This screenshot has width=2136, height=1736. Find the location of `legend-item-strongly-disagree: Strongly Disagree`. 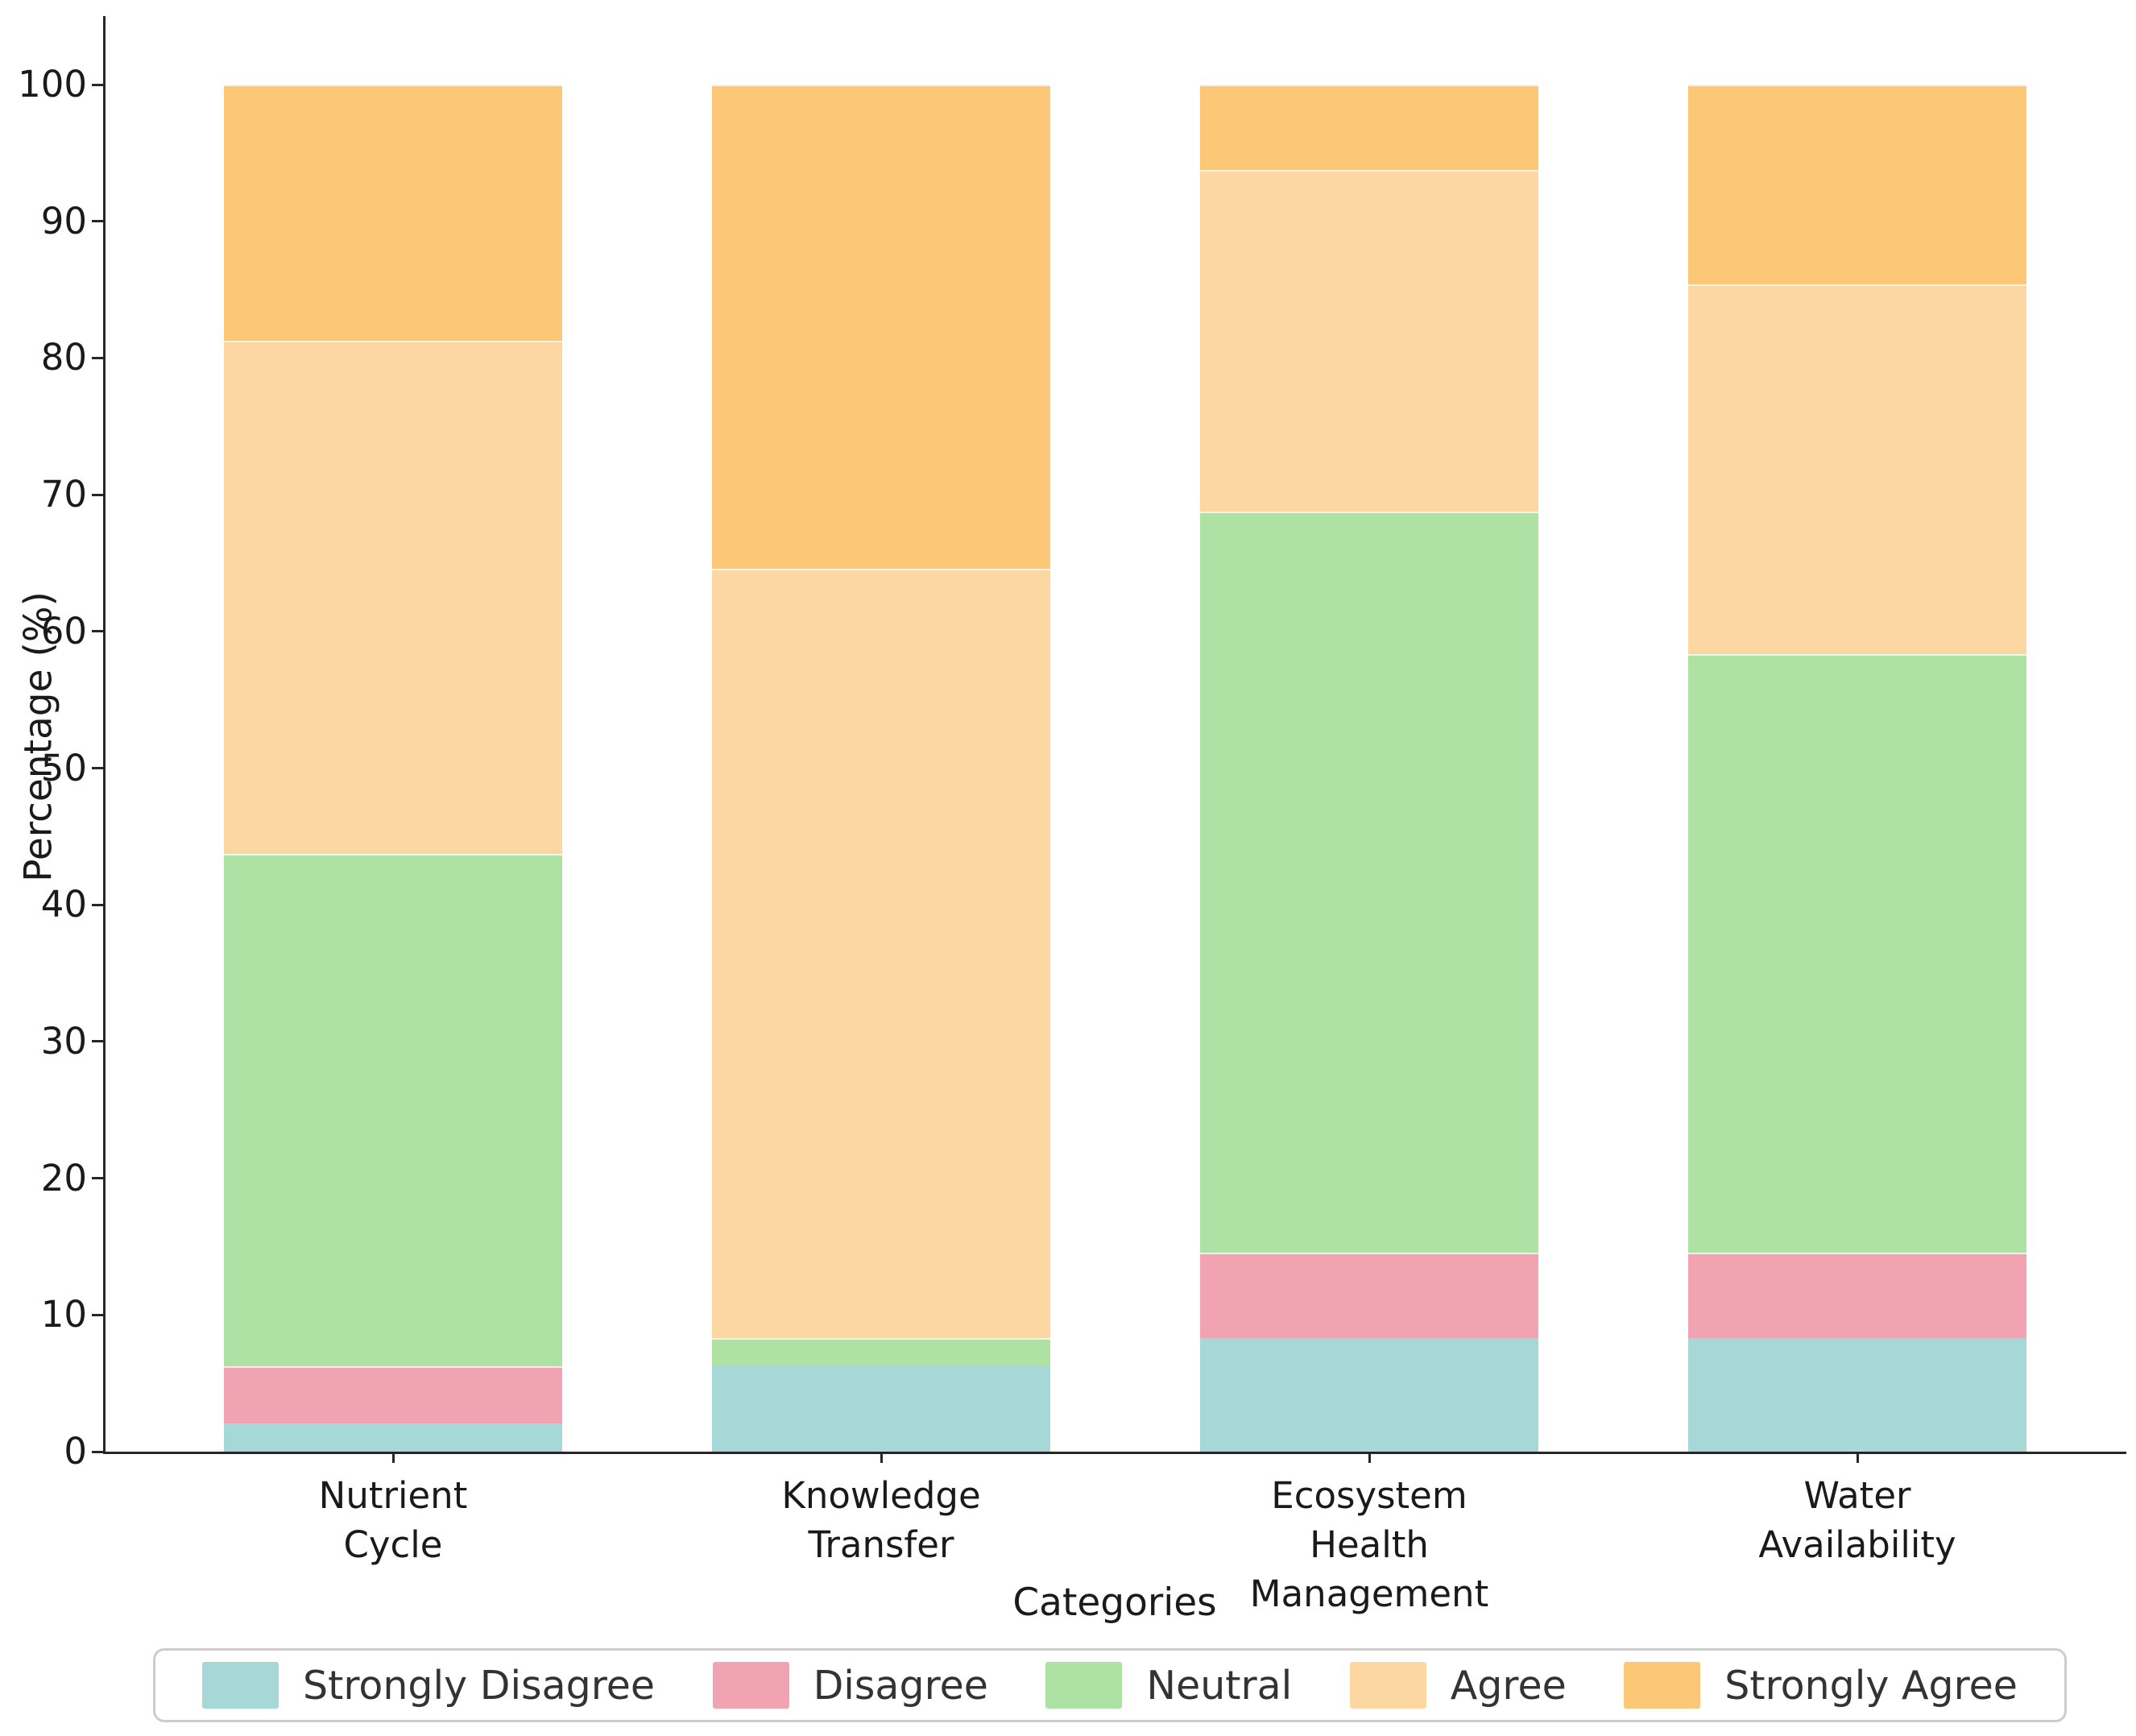

legend-item-strongly-disagree: Strongly Disagree is located at coordinates (429, 1686).